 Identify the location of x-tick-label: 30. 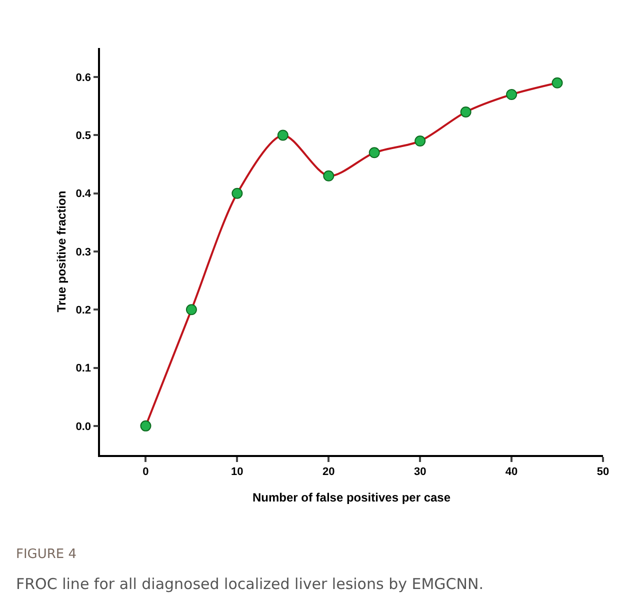
(420, 472).